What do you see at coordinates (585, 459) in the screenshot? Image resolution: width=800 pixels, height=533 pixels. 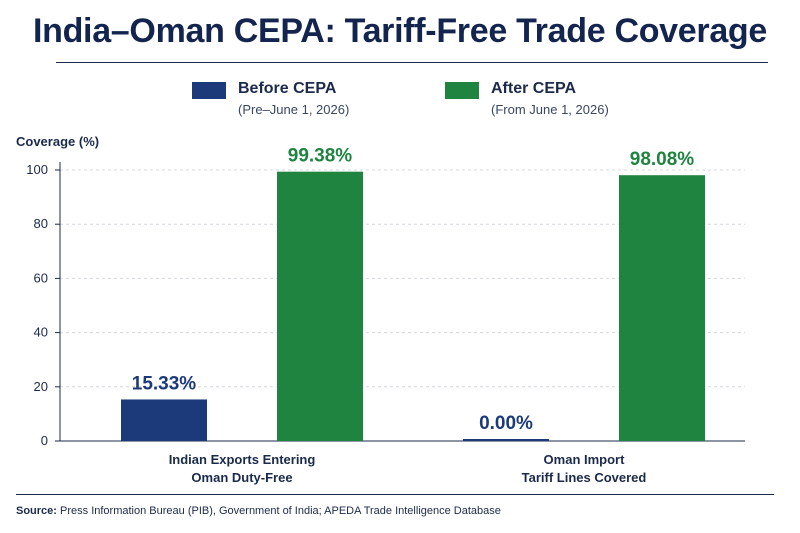 I see `x-category-label-1-line0: Oman Import` at bounding box center [585, 459].